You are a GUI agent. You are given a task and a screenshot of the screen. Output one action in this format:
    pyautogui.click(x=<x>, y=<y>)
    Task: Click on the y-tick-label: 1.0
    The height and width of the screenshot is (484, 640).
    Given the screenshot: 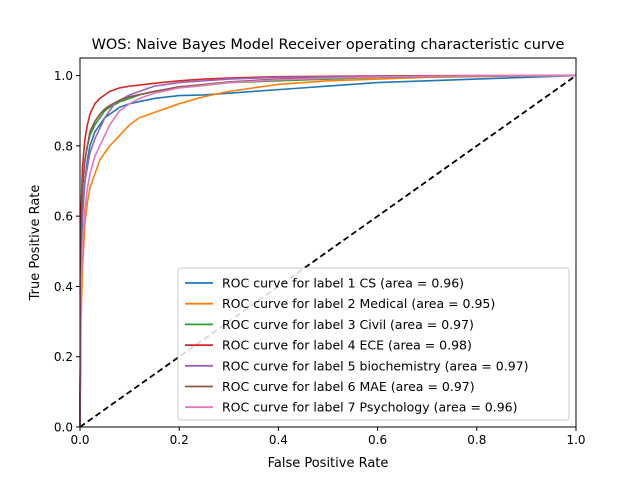 What is the action you would take?
    pyautogui.click(x=63, y=76)
    